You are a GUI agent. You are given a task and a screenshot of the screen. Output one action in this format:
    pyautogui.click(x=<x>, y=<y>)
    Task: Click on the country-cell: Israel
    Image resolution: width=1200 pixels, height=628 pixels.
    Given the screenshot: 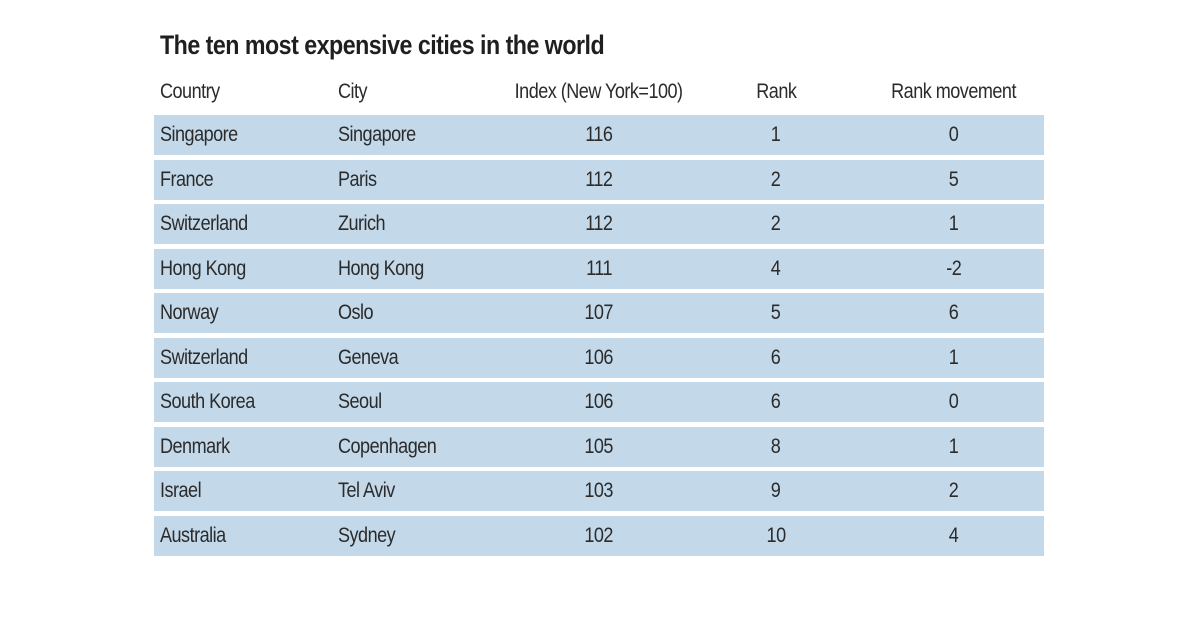 What is the action you would take?
    pyautogui.click(x=245, y=491)
    